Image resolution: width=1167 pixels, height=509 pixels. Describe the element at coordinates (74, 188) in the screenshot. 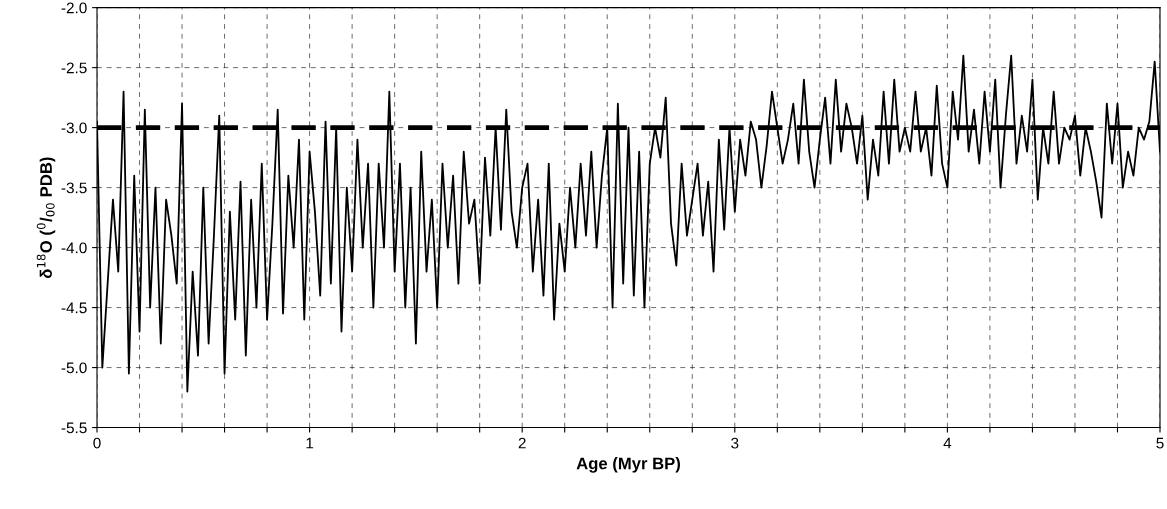

I see `y-tick-label: -3.5` at that location.